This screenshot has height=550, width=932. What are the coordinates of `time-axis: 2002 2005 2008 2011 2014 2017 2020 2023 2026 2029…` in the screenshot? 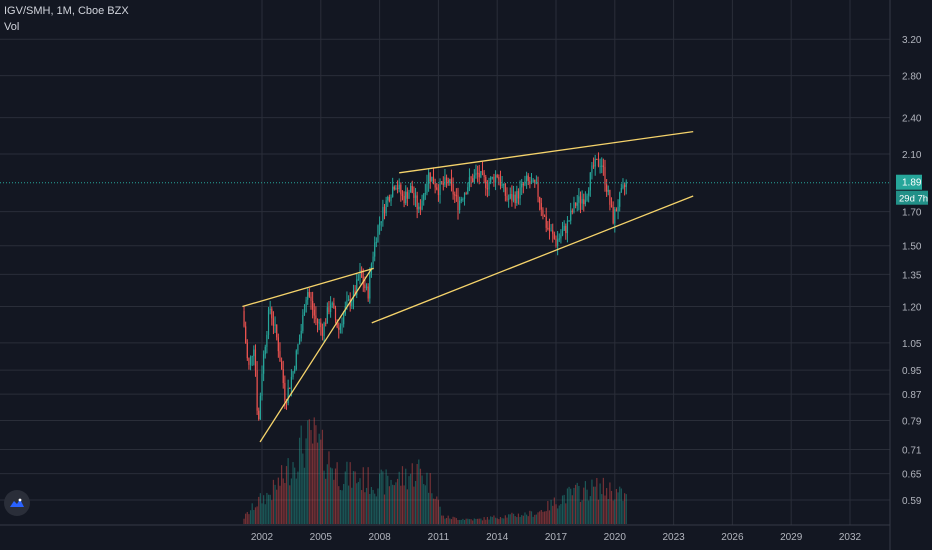 It's located at (445, 533).